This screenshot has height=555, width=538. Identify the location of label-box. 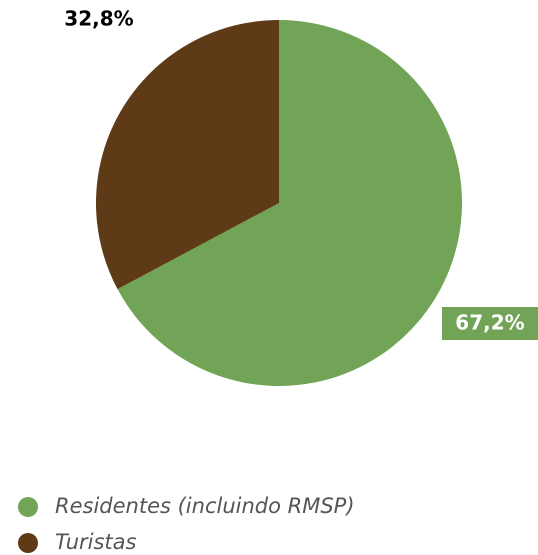
(490, 323).